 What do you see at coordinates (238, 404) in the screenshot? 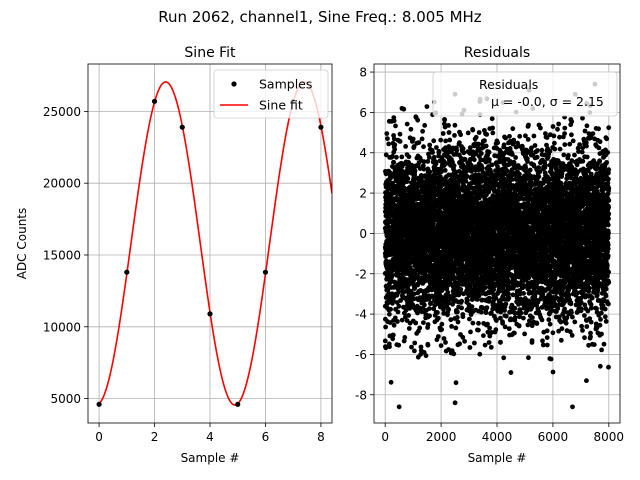
I see `sample-point` at bounding box center [238, 404].